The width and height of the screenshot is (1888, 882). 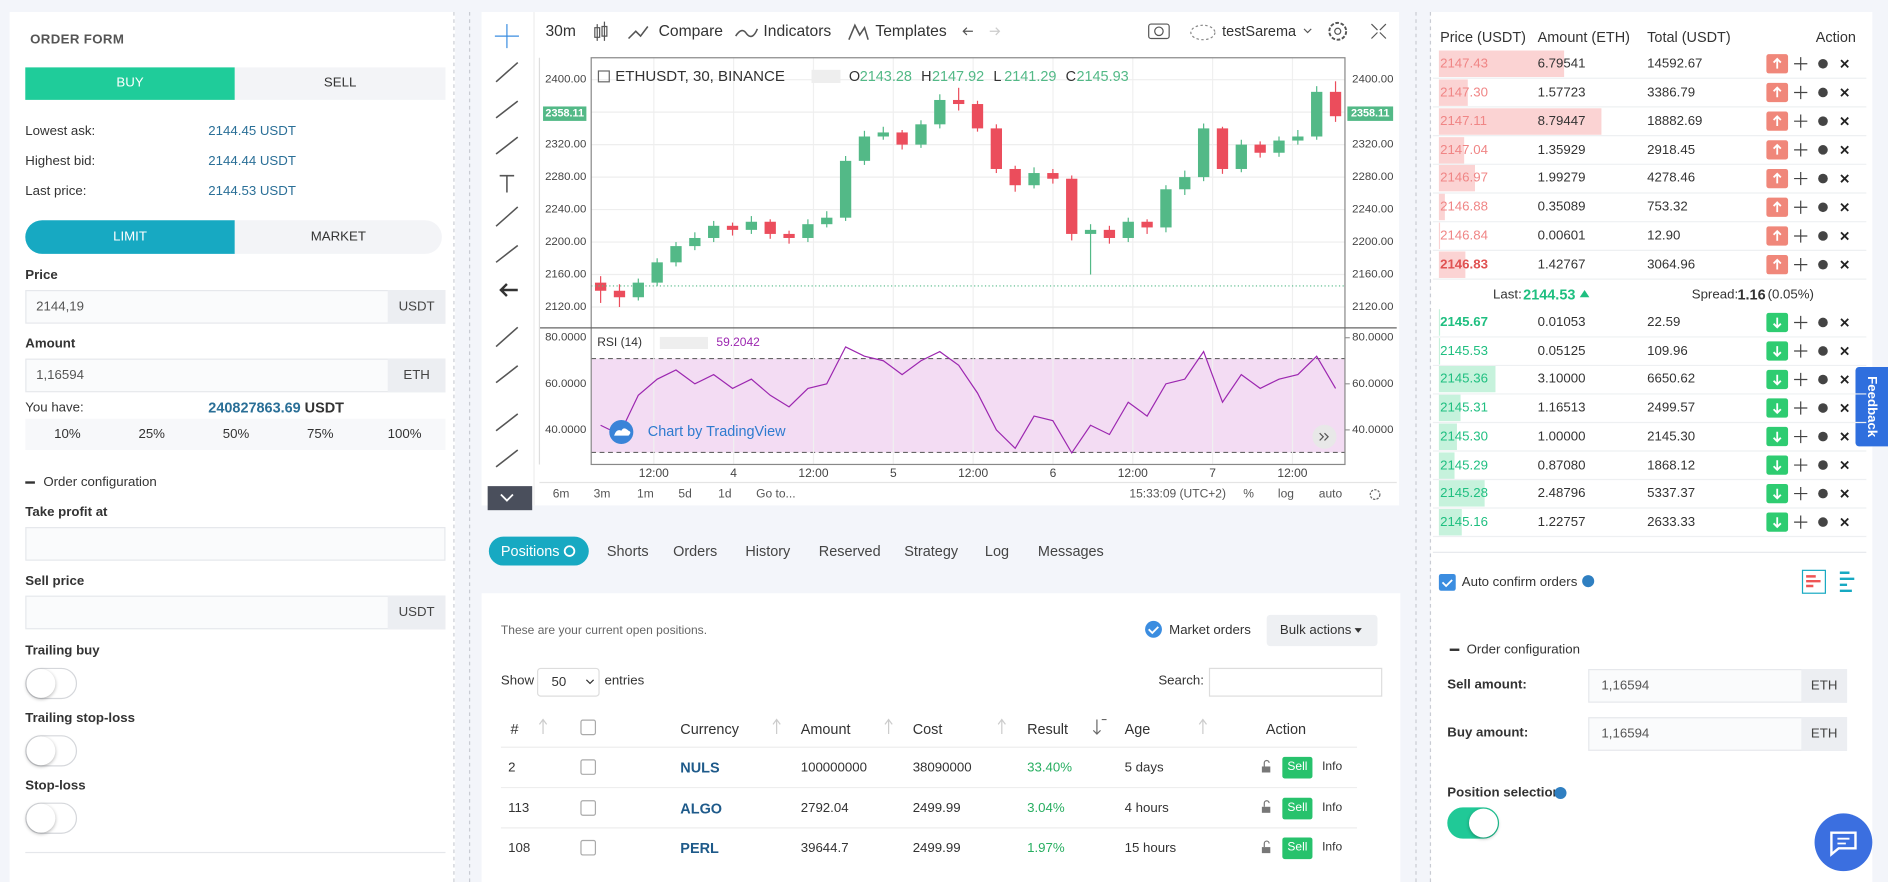 What do you see at coordinates (252, 191) in the screenshot?
I see `info-value: 2144.53 USDT` at bounding box center [252, 191].